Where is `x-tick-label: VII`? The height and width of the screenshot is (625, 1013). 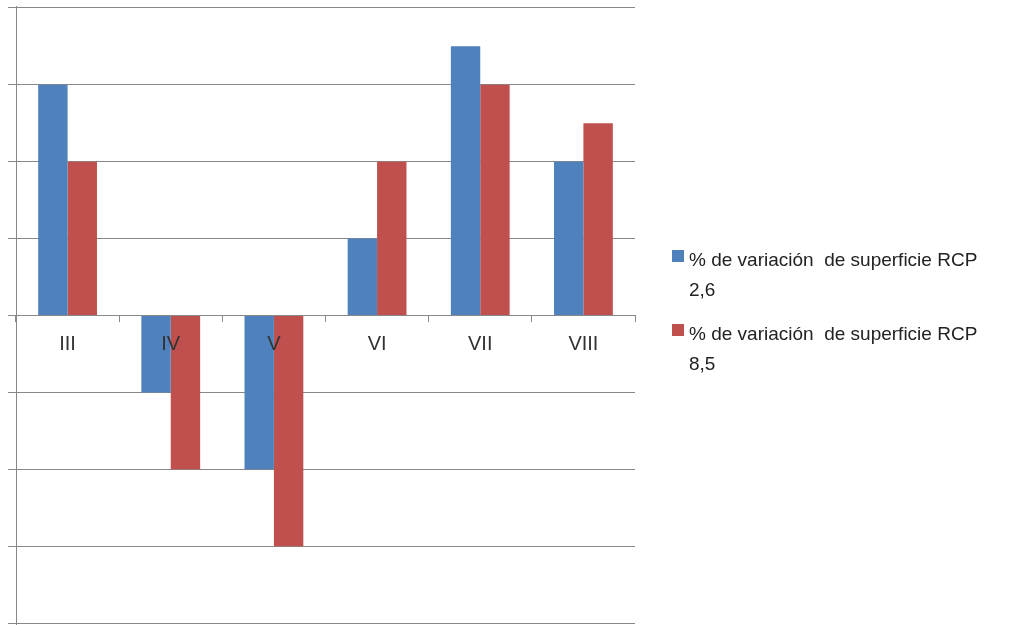
x-tick-label: VII is located at coordinates (480, 343).